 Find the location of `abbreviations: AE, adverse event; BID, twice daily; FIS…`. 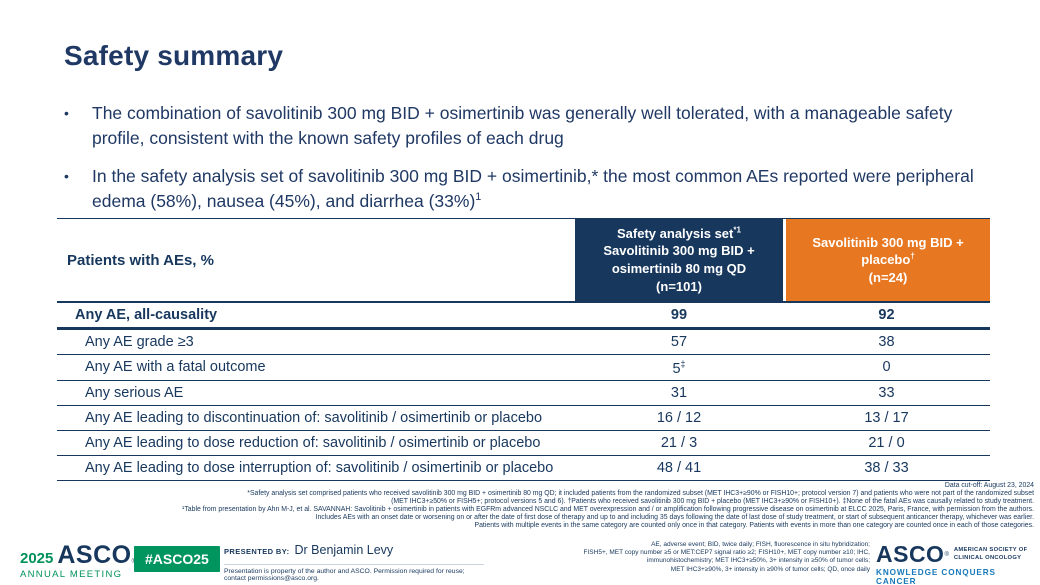

abbreviations: AE, adverse event; BID, twice daily; FIS… is located at coordinates (650, 557).